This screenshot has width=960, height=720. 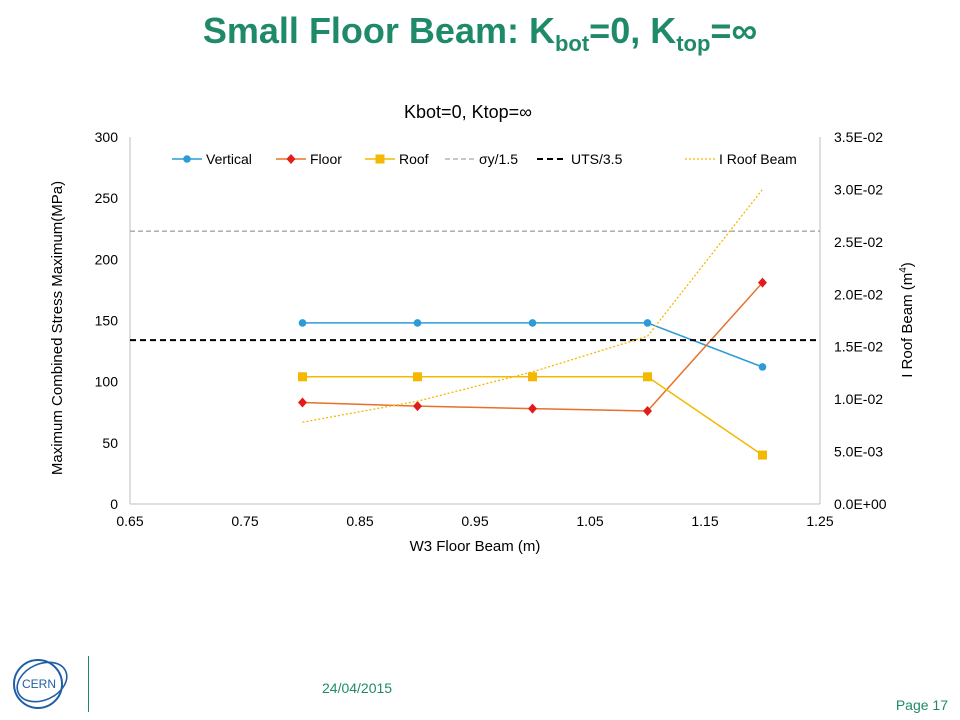 What do you see at coordinates (474, 521) in the screenshot?
I see `x-tick-label: 0.95` at bounding box center [474, 521].